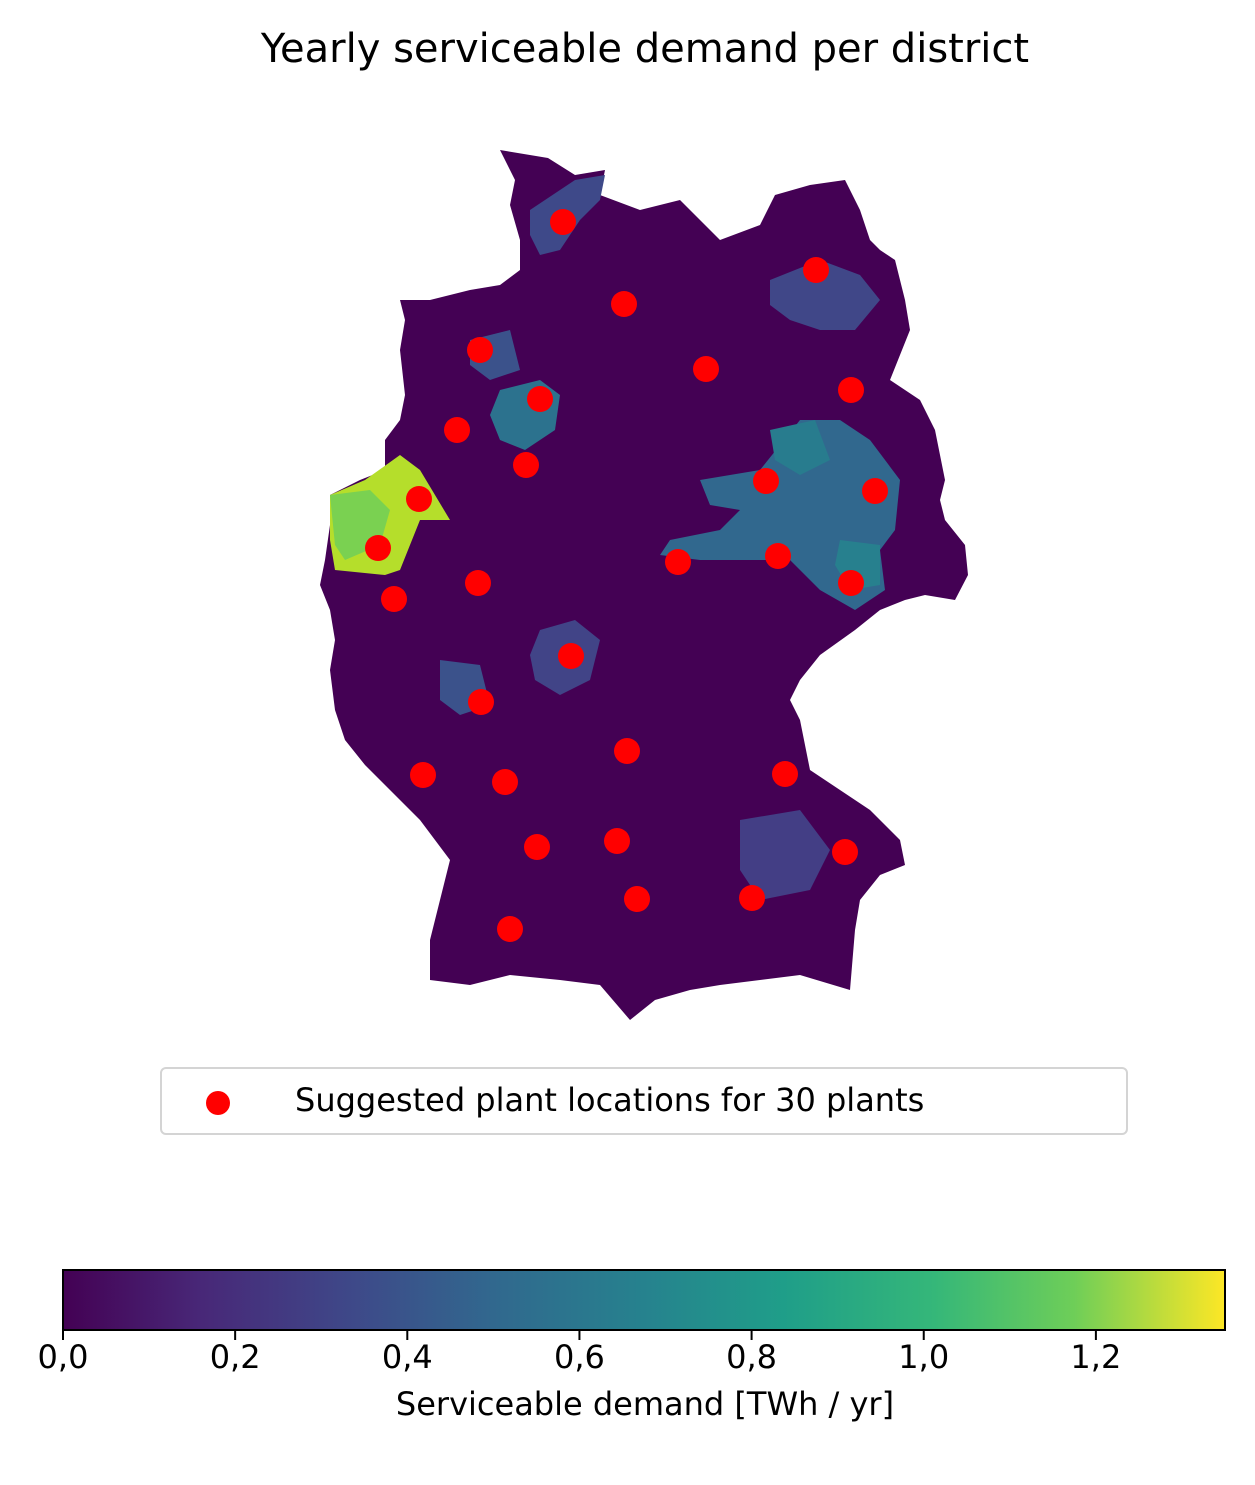 The height and width of the screenshot is (1485, 1255). I want to click on legend-marker-icon, so click(218, 1103).